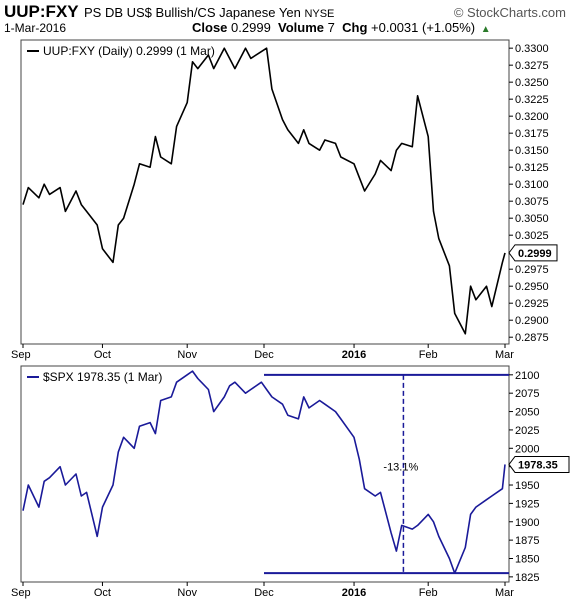 This screenshot has width=576, height=603. I want to click on spx-x-tick-label: Nov, so click(187, 593).